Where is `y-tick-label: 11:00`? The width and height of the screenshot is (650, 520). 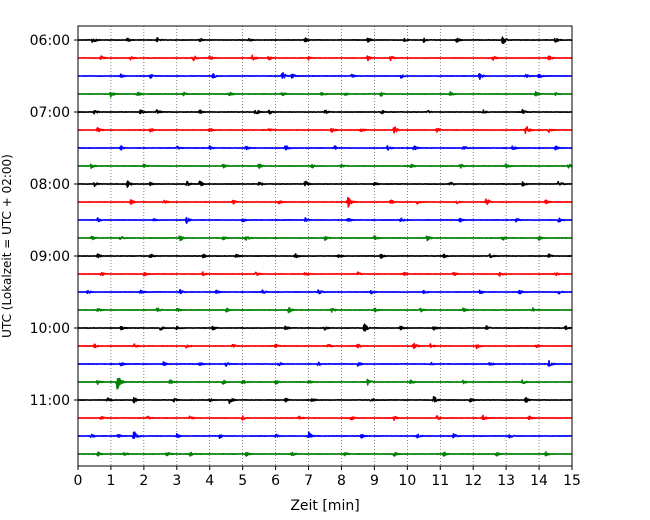
y-tick-label: 11:00 is located at coordinates (50, 401).